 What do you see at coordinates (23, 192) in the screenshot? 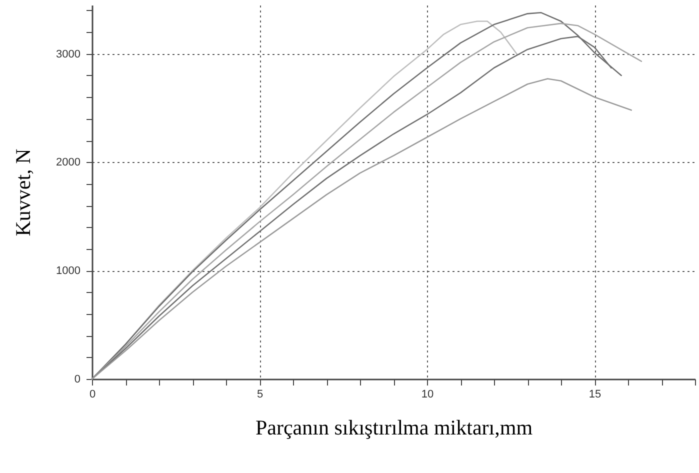
I see `y-axis-title: Kuvvet, N` at bounding box center [23, 192].